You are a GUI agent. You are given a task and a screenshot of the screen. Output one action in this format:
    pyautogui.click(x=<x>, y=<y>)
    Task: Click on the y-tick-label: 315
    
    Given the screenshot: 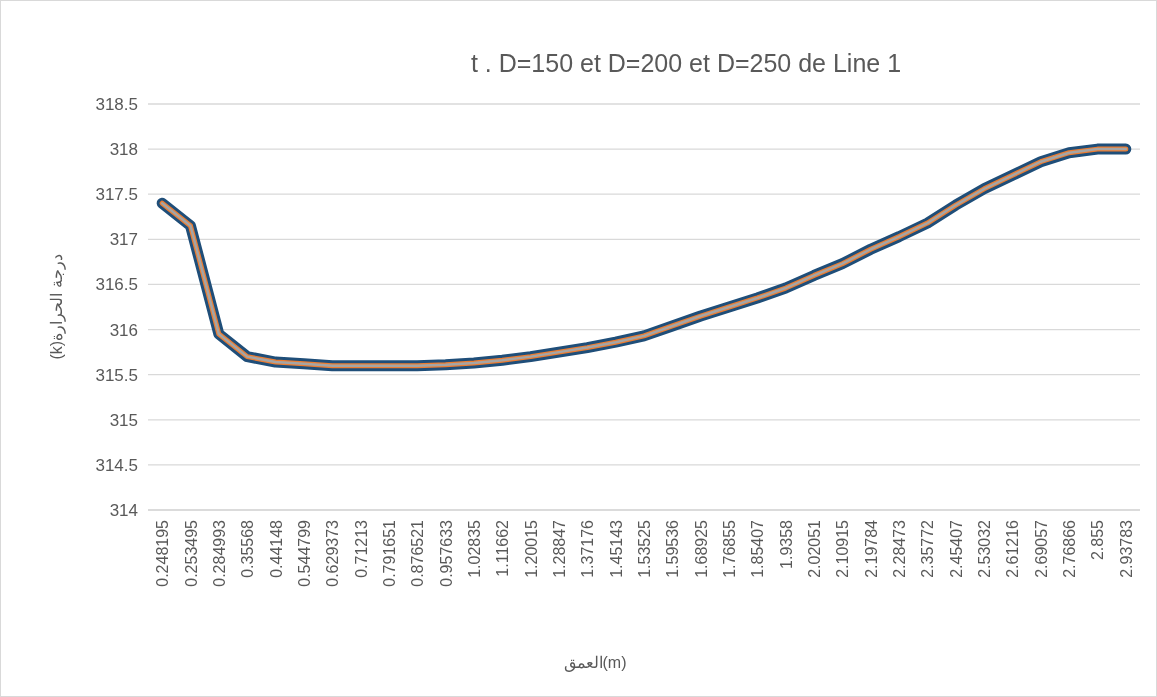 What is the action you would take?
    pyautogui.click(x=123, y=420)
    